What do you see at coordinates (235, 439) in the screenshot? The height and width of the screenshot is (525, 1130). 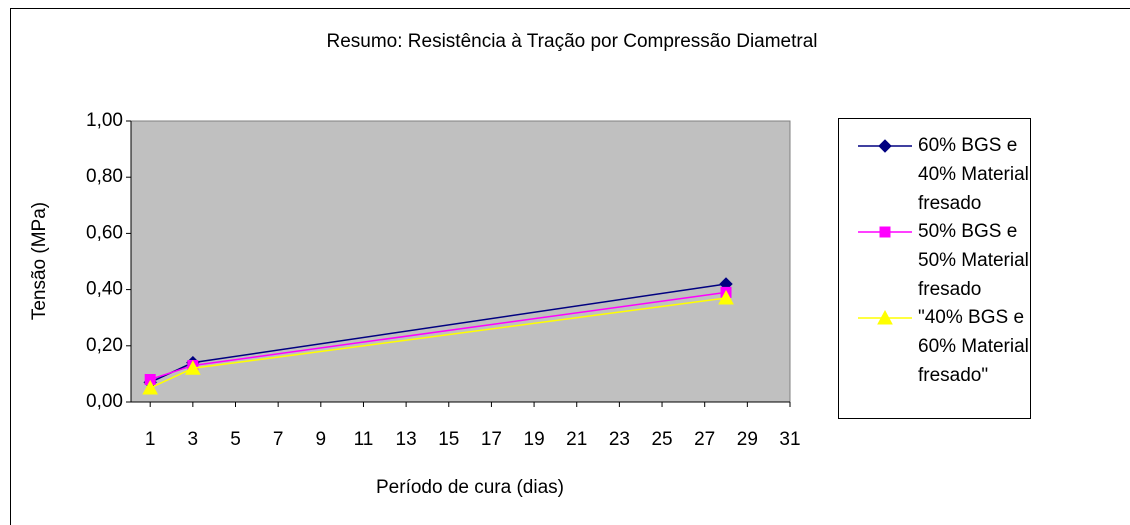 I see `x-tick-label: 5` at bounding box center [235, 439].